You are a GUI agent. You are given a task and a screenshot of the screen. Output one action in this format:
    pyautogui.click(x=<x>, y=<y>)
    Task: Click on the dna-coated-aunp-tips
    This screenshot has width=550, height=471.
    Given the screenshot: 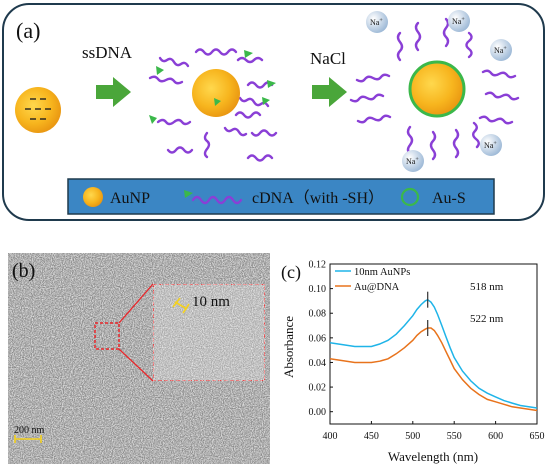 What is the action you would take?
    pyautogui.click(x=212, y=87)
    